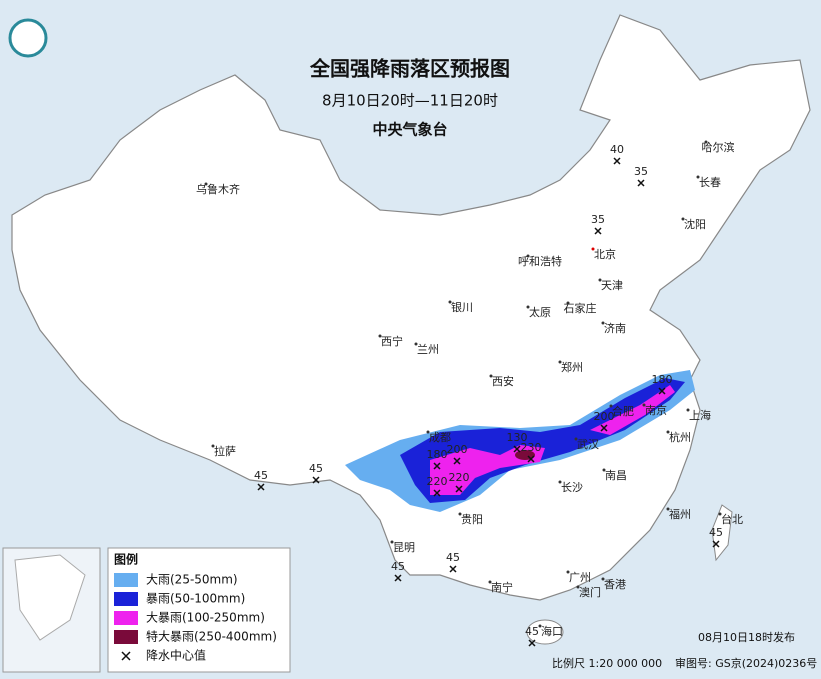  What do you see at coordinates (404, 547) in the screenshot?
I see `city-label: 昆明` at bounding box center [404, 547].